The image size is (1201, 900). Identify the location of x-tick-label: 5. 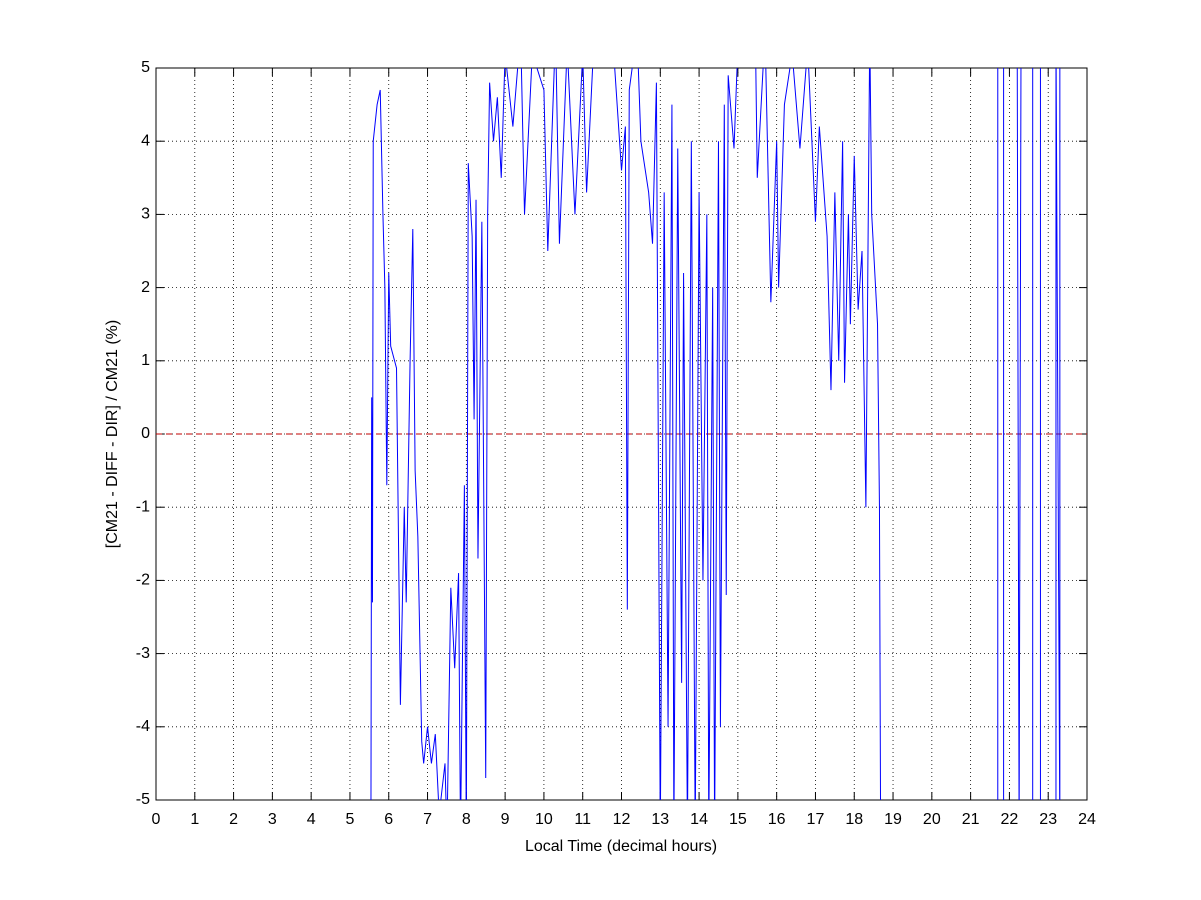
(350, 819).